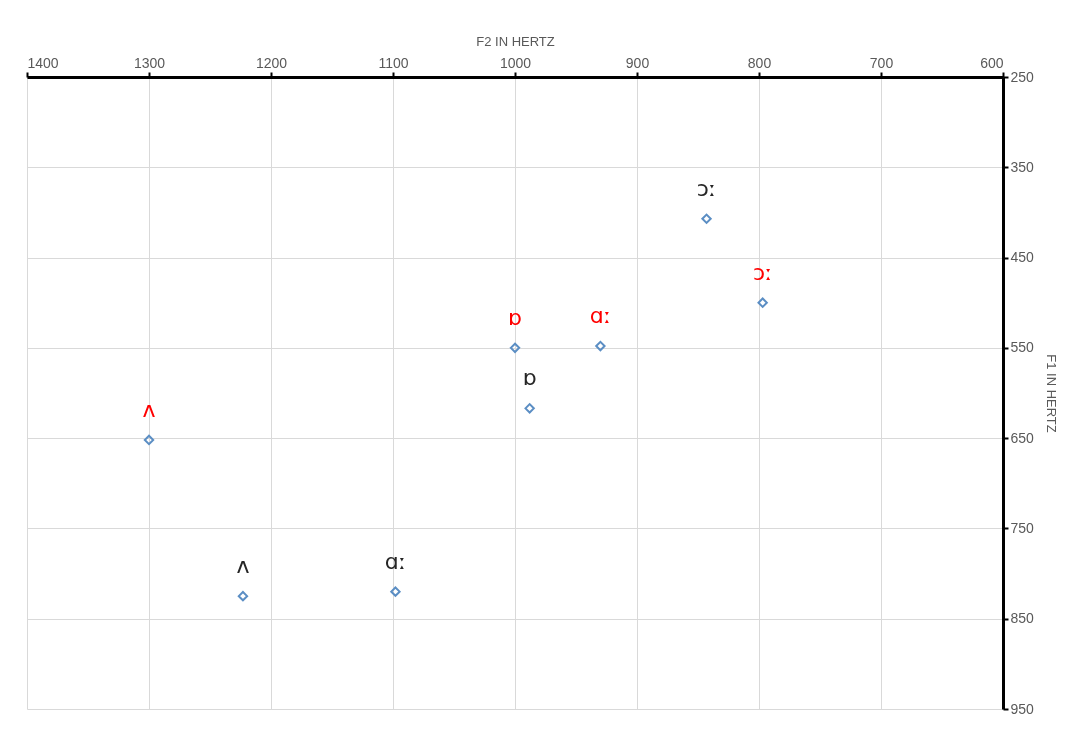  What do you see at coordinates (515, 62) in the screenshot?
I see `x-tick-label: 1000` at bounding box center [515, 62].